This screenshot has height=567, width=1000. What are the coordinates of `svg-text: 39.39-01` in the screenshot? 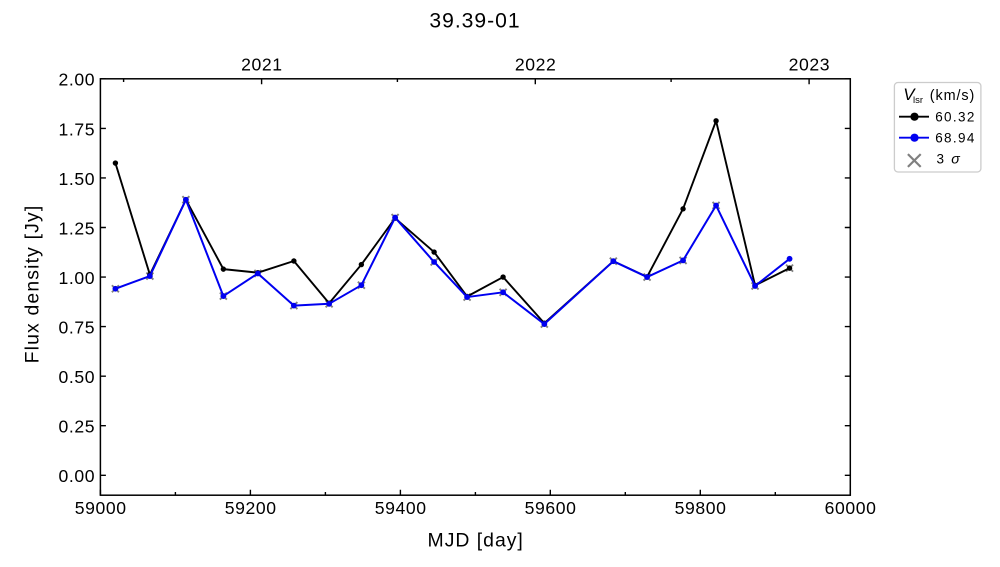 It's located at (474, 21).